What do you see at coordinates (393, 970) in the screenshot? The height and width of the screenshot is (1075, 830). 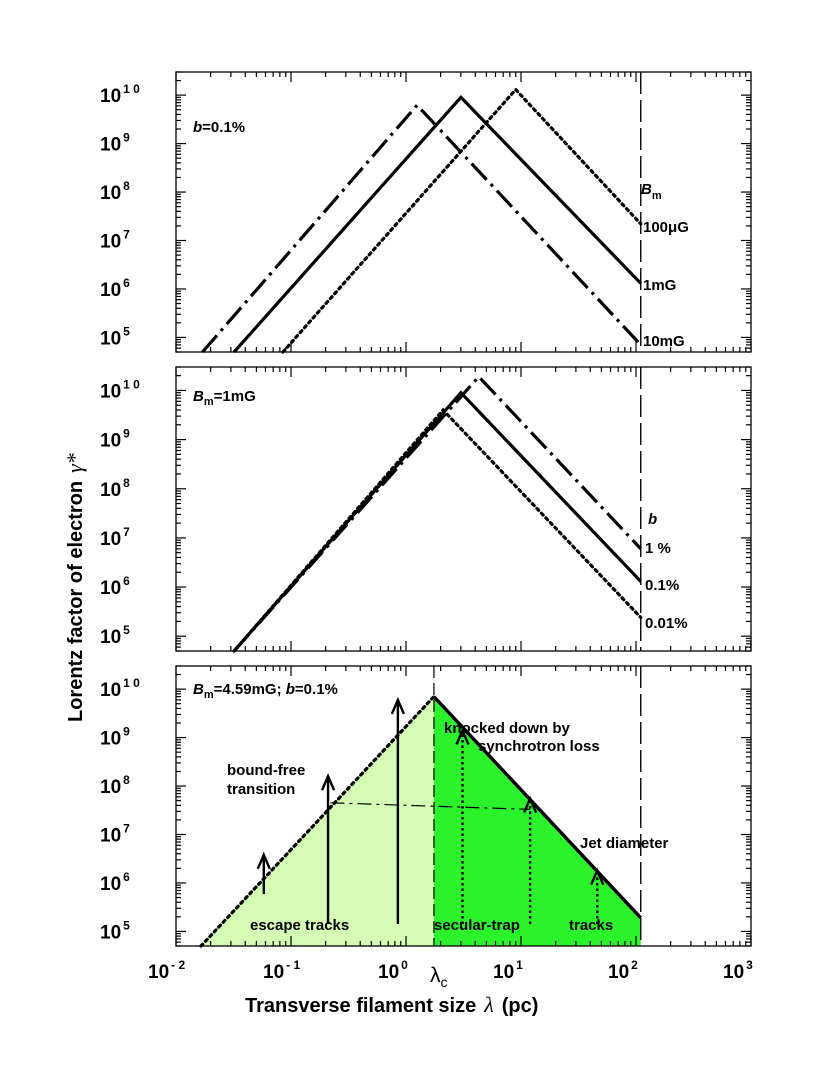 I see `x-tick-label: 10 0` at bounding box center [393, 970].